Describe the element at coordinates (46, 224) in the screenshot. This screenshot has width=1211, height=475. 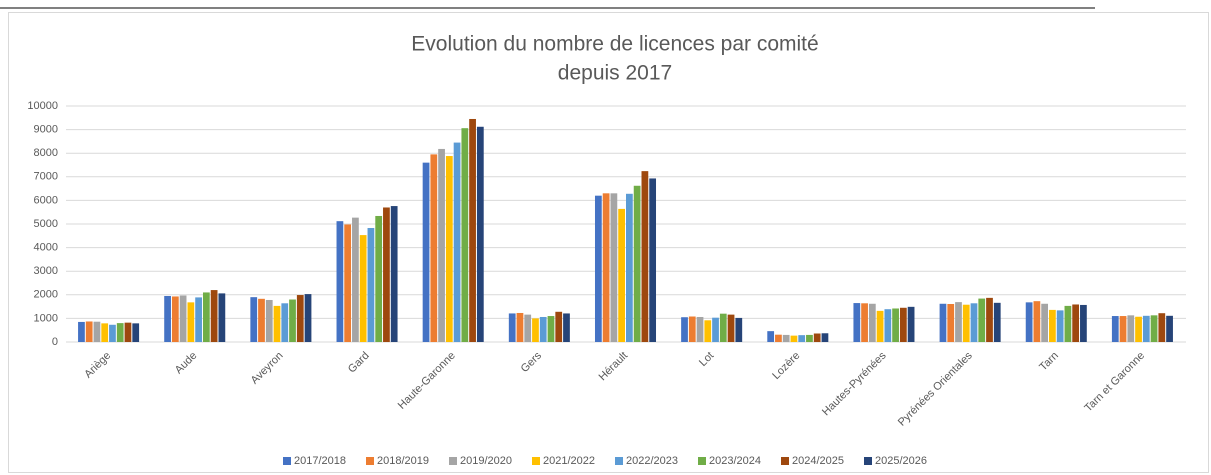
I see `y-tick-label: 5000` at that location.